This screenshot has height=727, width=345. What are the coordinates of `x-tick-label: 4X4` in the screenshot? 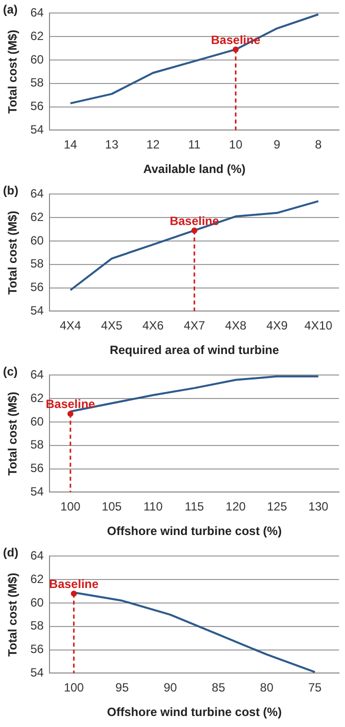 It's located at (71, 325).